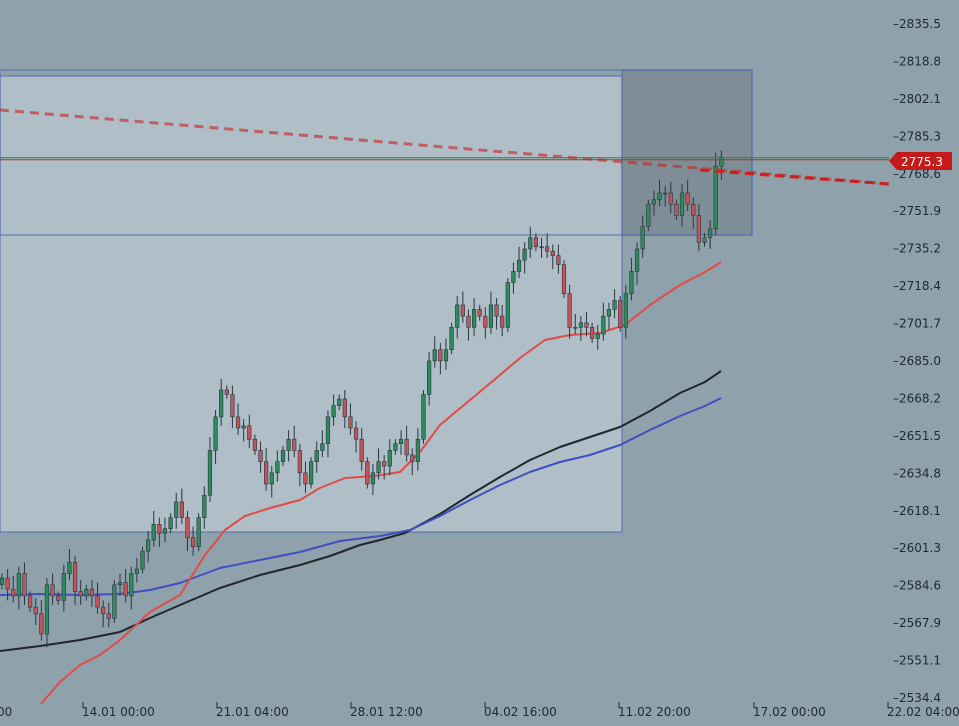 Image resolution: width=959 pixels, height=726 pixels. I want to click on zone-dark, so click(687, 152).